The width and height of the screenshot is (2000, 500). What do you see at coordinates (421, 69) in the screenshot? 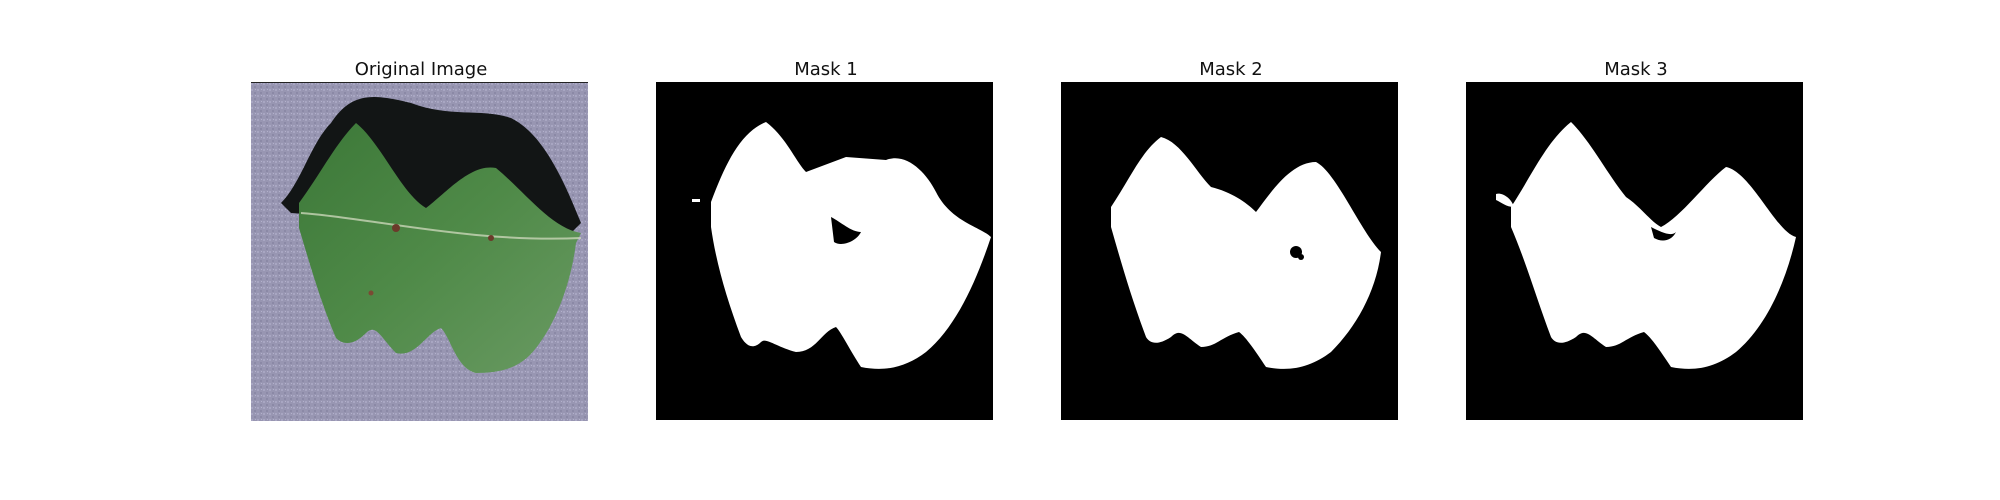
I see `panel-title: Original Image` at bounding box center [421, 69].